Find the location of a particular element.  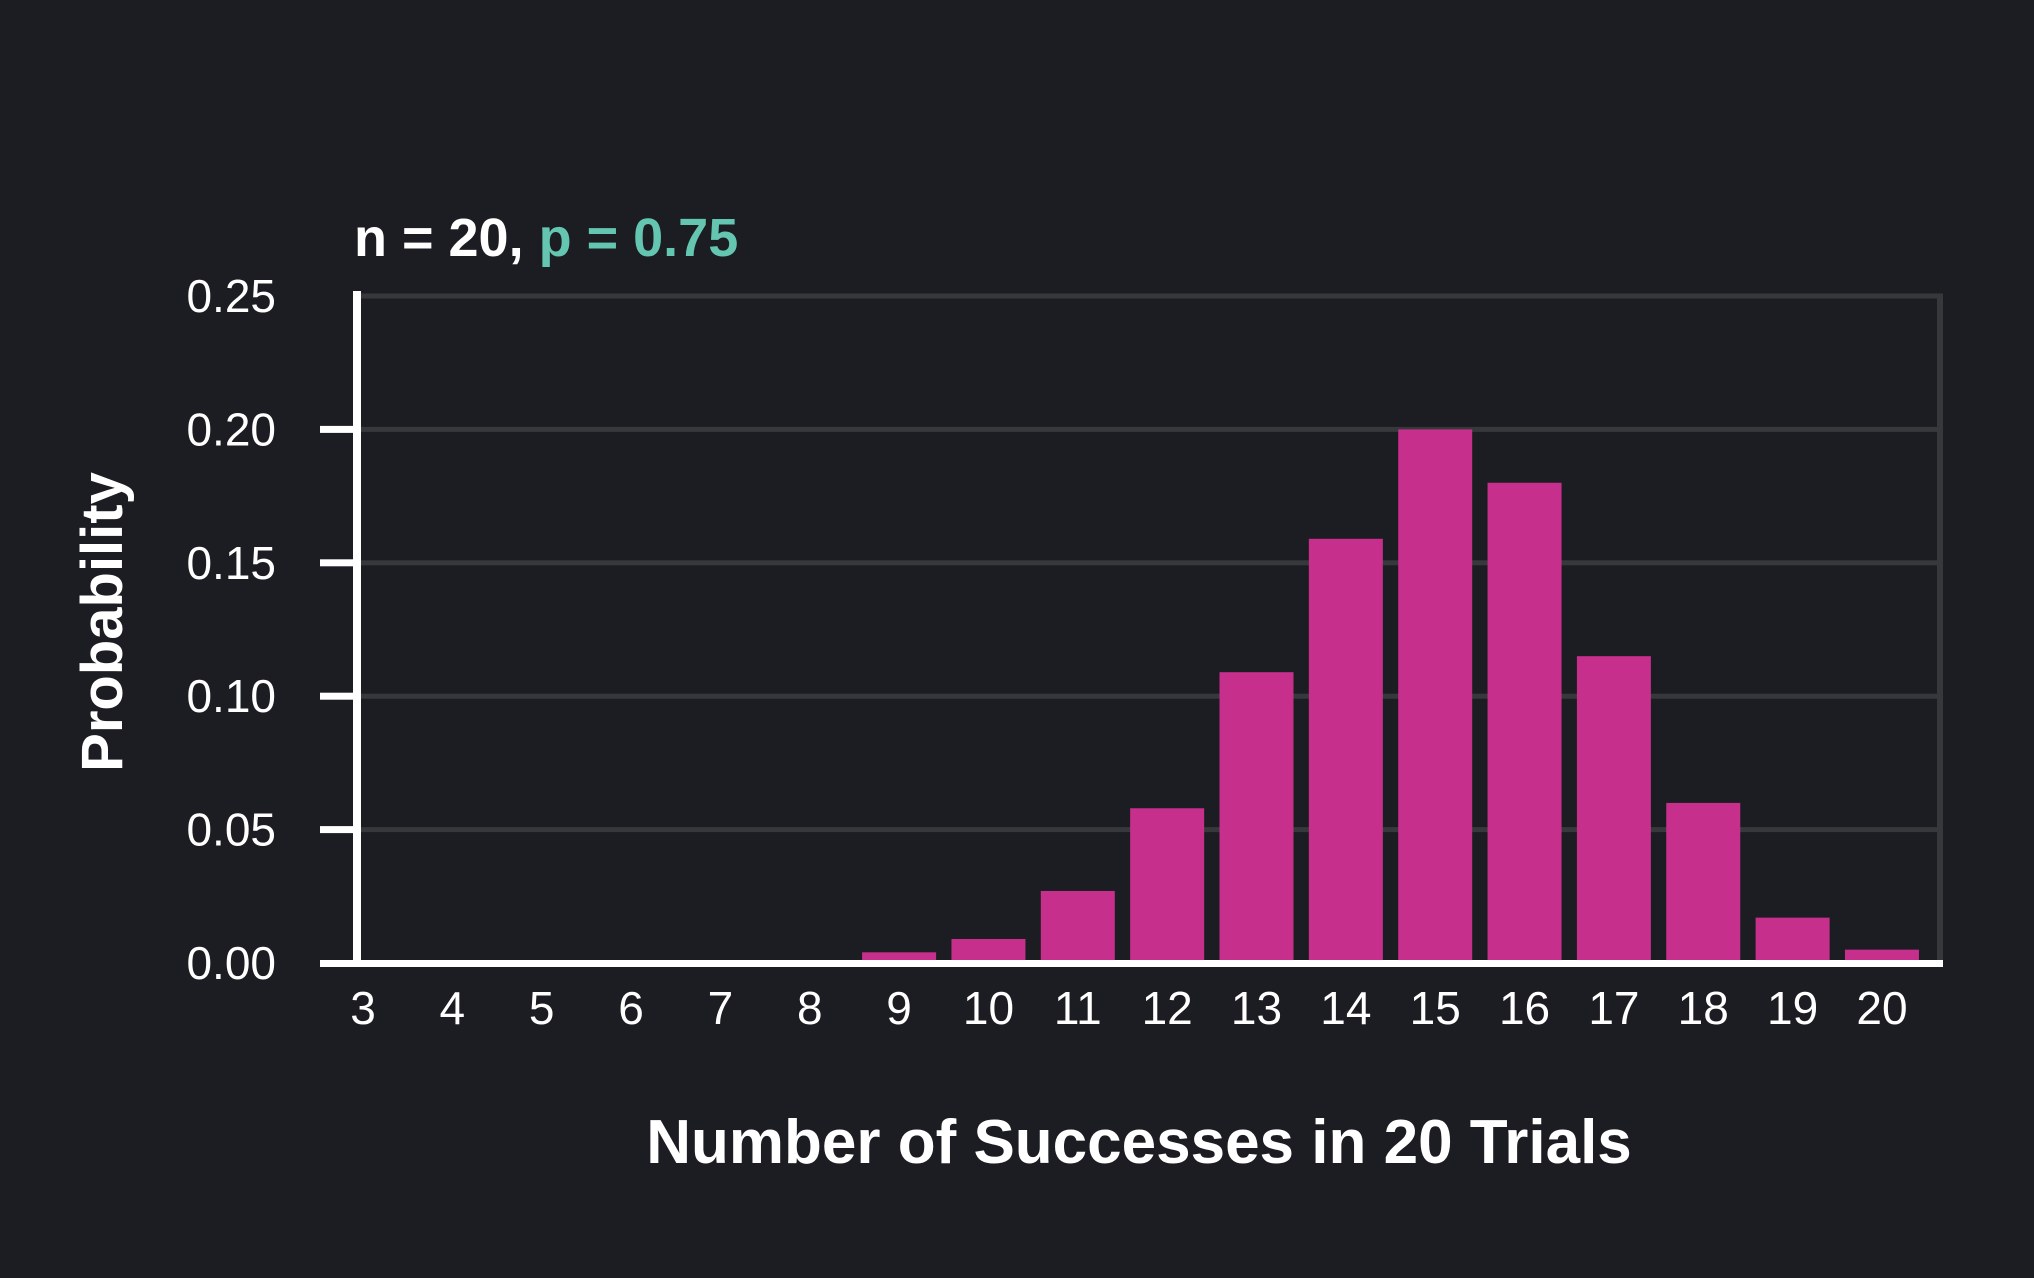

x-axis-line is located at coordinates (1131, 963).